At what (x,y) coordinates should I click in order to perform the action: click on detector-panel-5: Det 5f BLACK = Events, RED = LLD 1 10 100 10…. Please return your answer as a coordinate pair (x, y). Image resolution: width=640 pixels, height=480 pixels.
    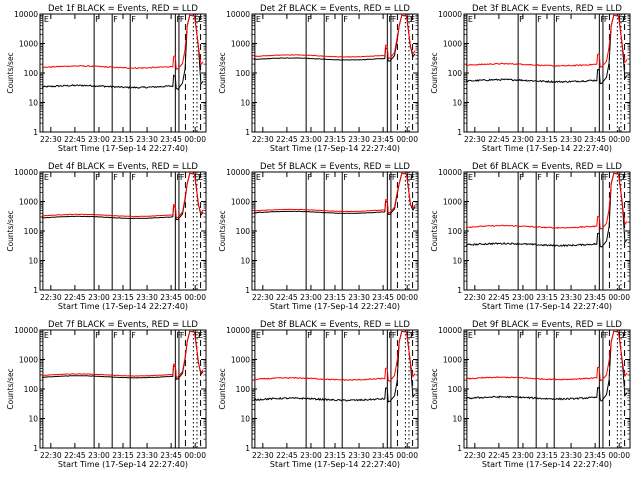
    Looking at the image, I should click on (318, 236).